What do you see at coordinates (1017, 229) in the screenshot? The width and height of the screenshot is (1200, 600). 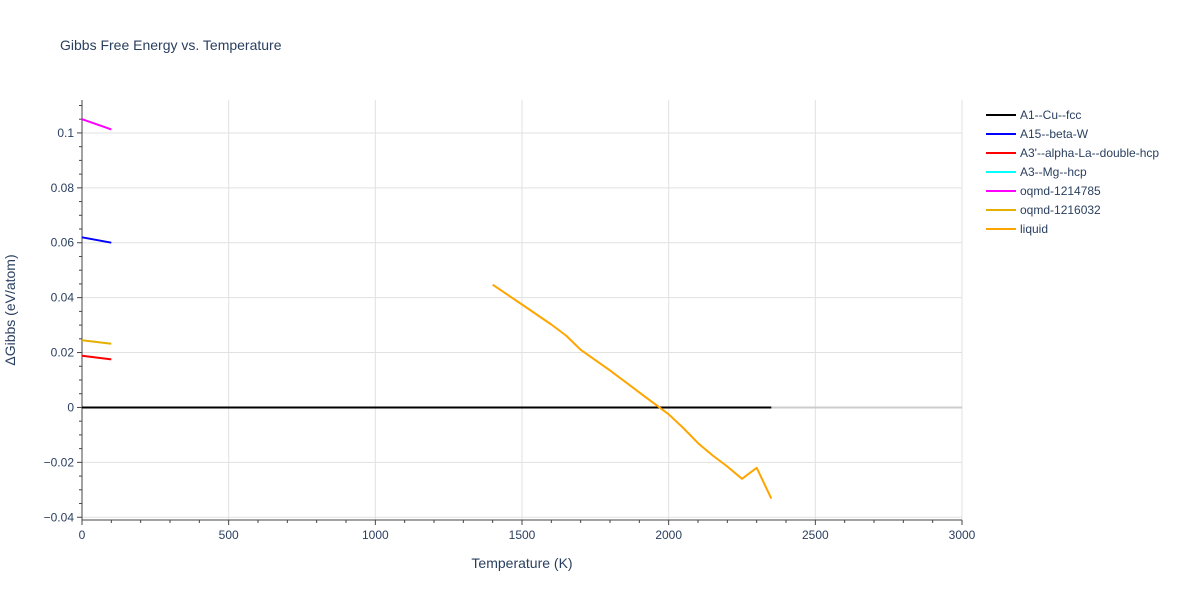 I see `legend-item: liquid` at bounding box center [1017, 229].